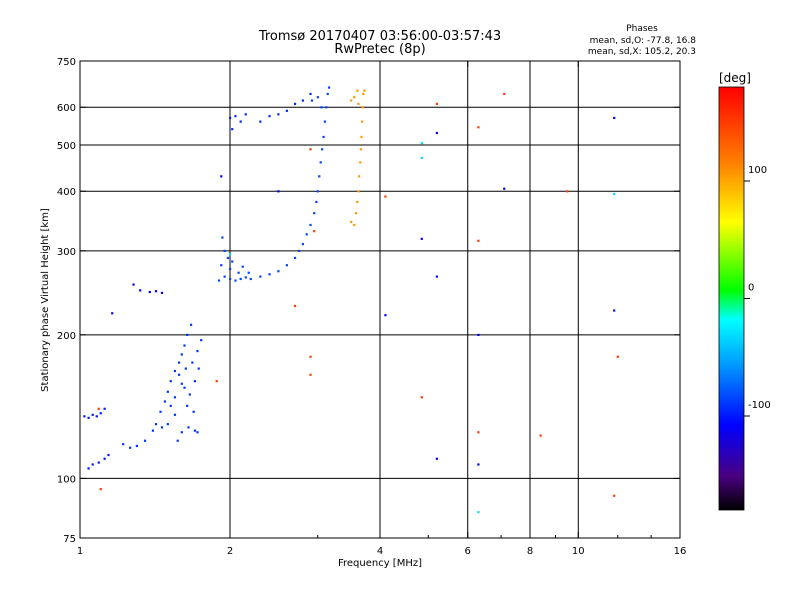  I want to click on y-tick-label: 750, so click(66, 62).